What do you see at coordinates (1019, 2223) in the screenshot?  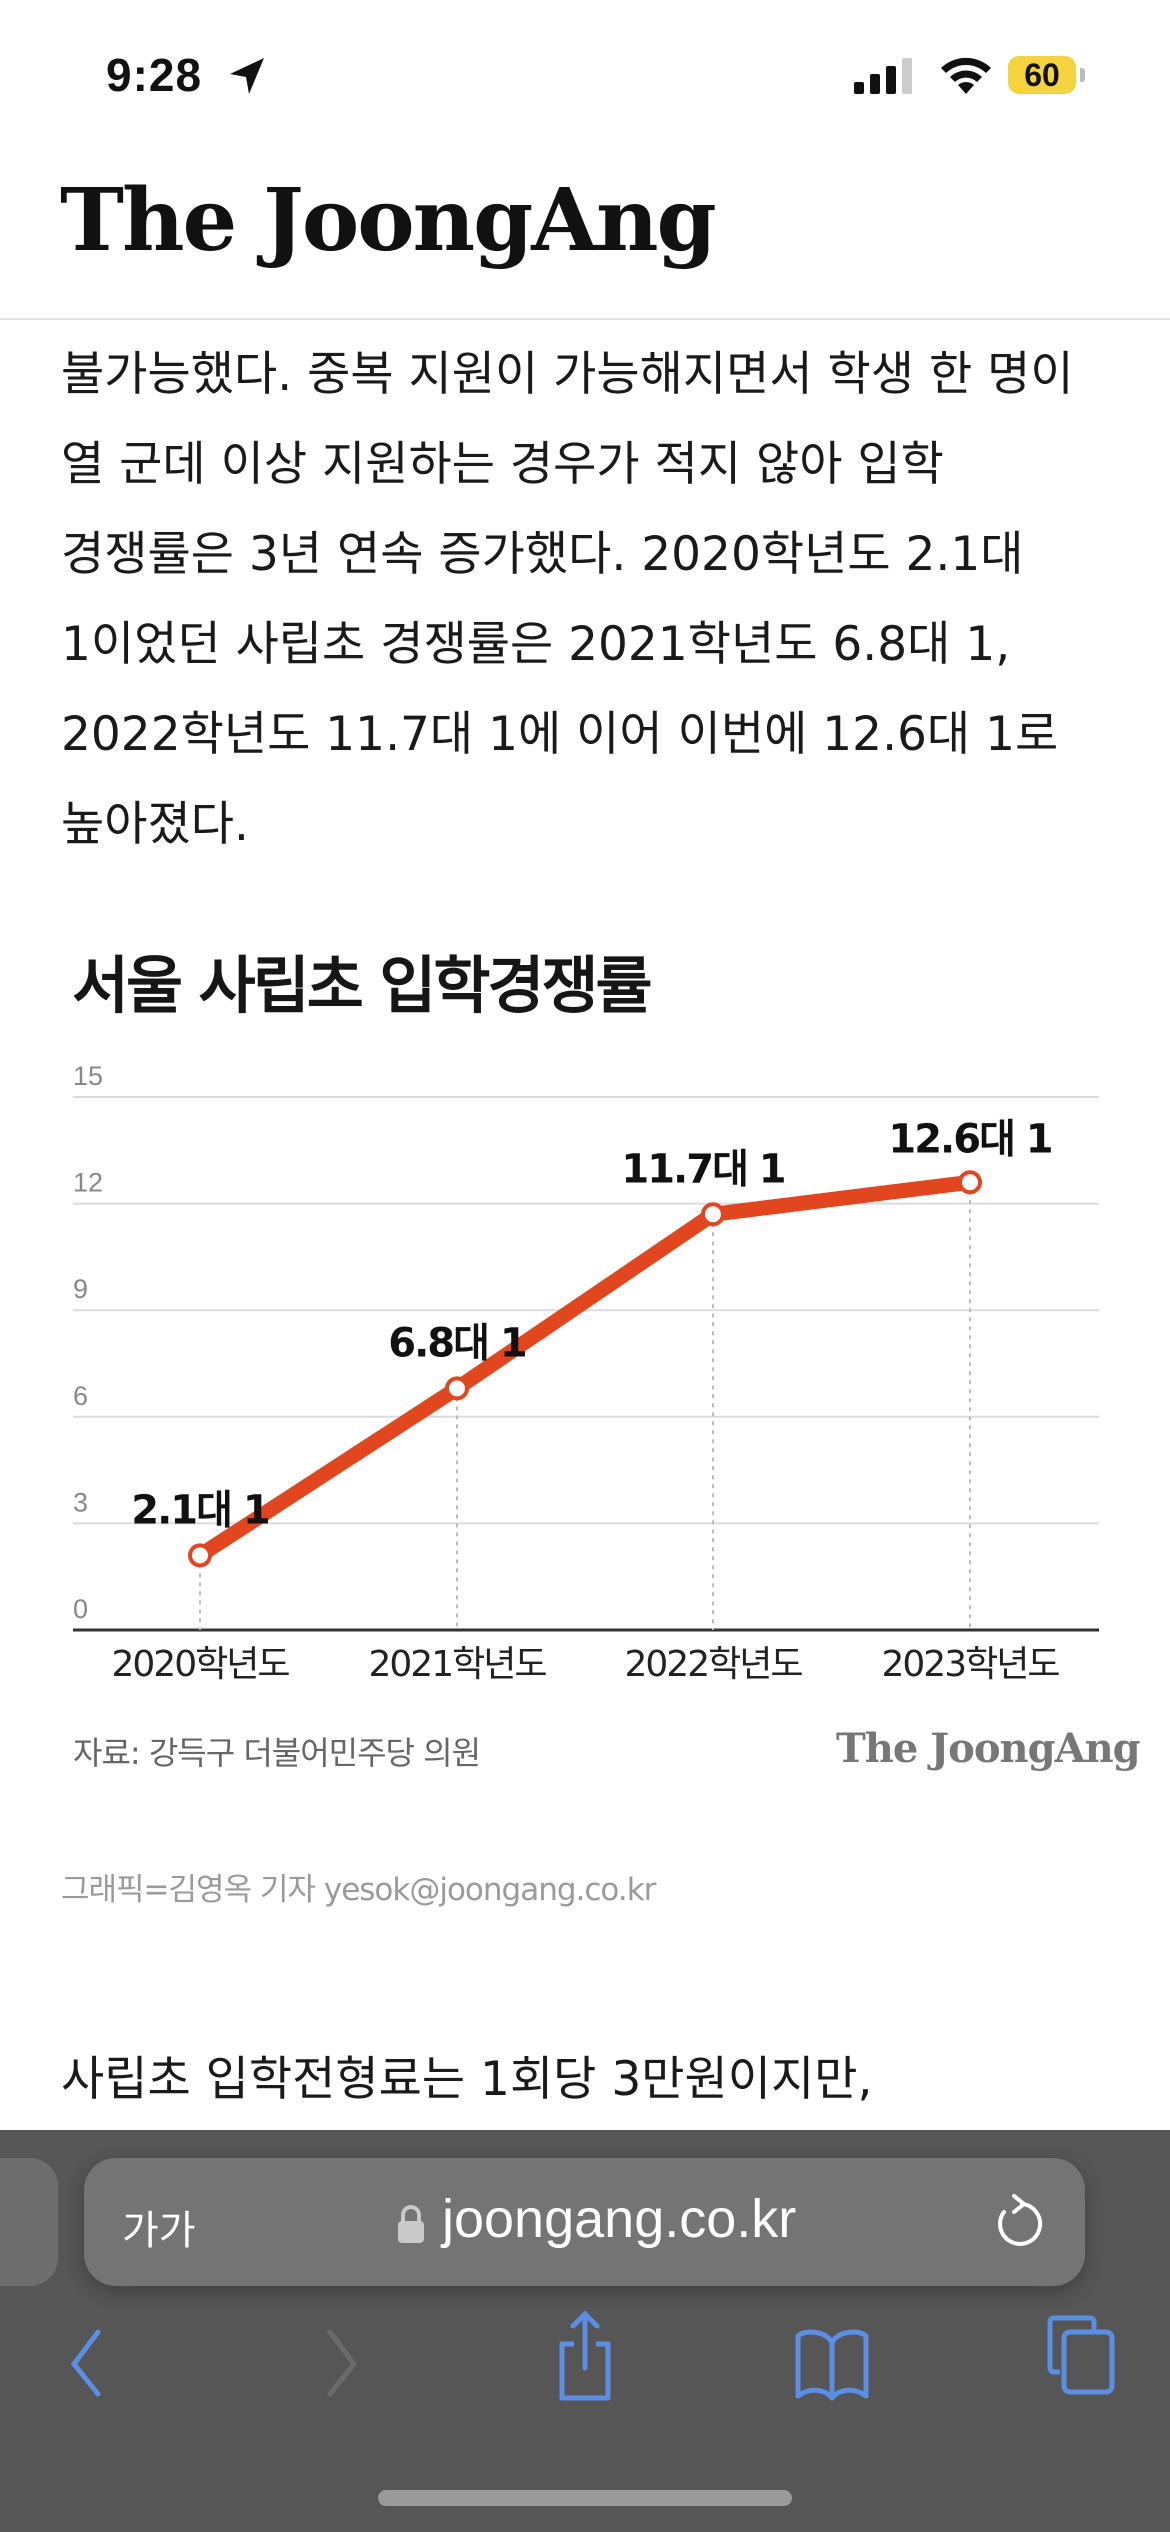 I see `reload-icon` at bounding box center [1019, 2223].